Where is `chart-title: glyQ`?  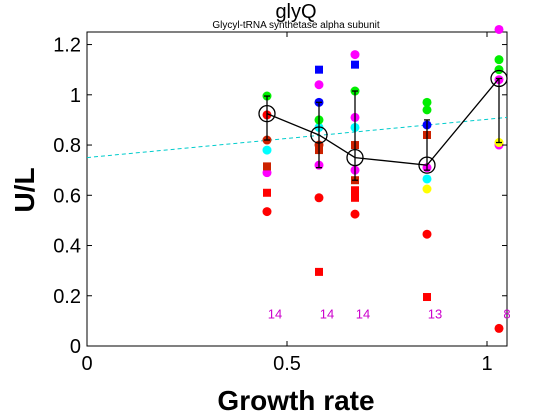 chart-title: glyQ is located at coordinates (295, 12).